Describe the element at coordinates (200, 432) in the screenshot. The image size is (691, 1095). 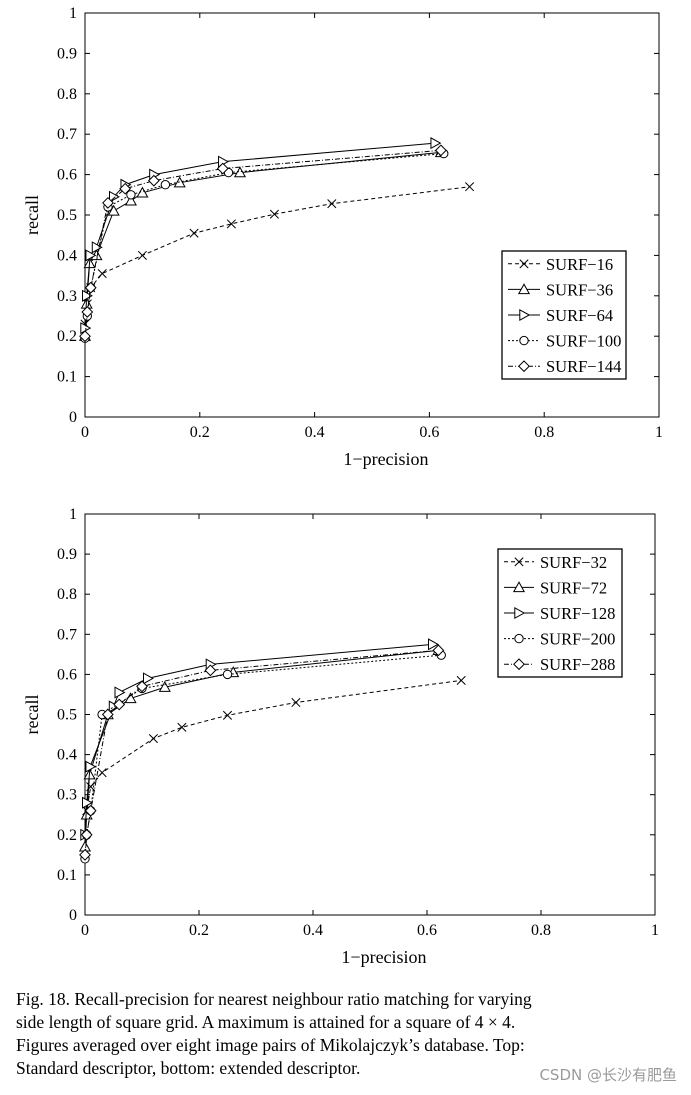
I see `x-tick-label: 0.2` at that location.